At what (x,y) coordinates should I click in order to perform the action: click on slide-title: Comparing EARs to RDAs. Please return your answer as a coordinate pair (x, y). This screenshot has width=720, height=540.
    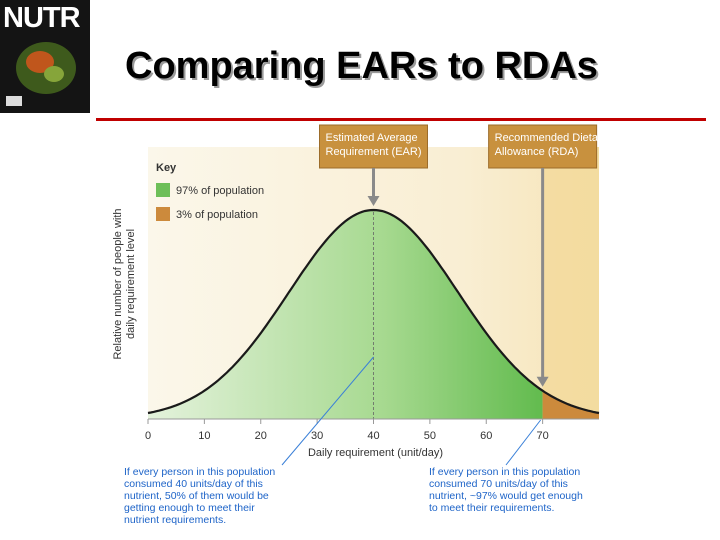
    Looking at the image, I should click on (361, 66).